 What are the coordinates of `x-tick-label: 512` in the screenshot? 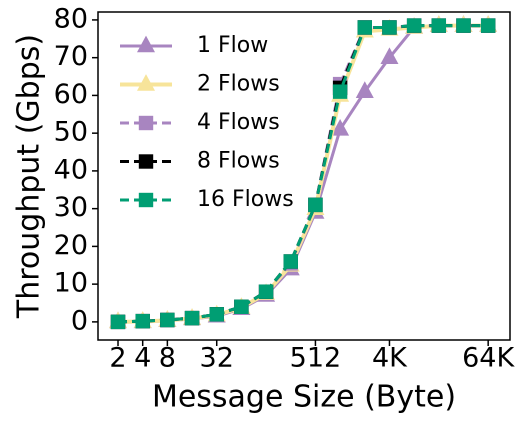 It's located at (316, 358).